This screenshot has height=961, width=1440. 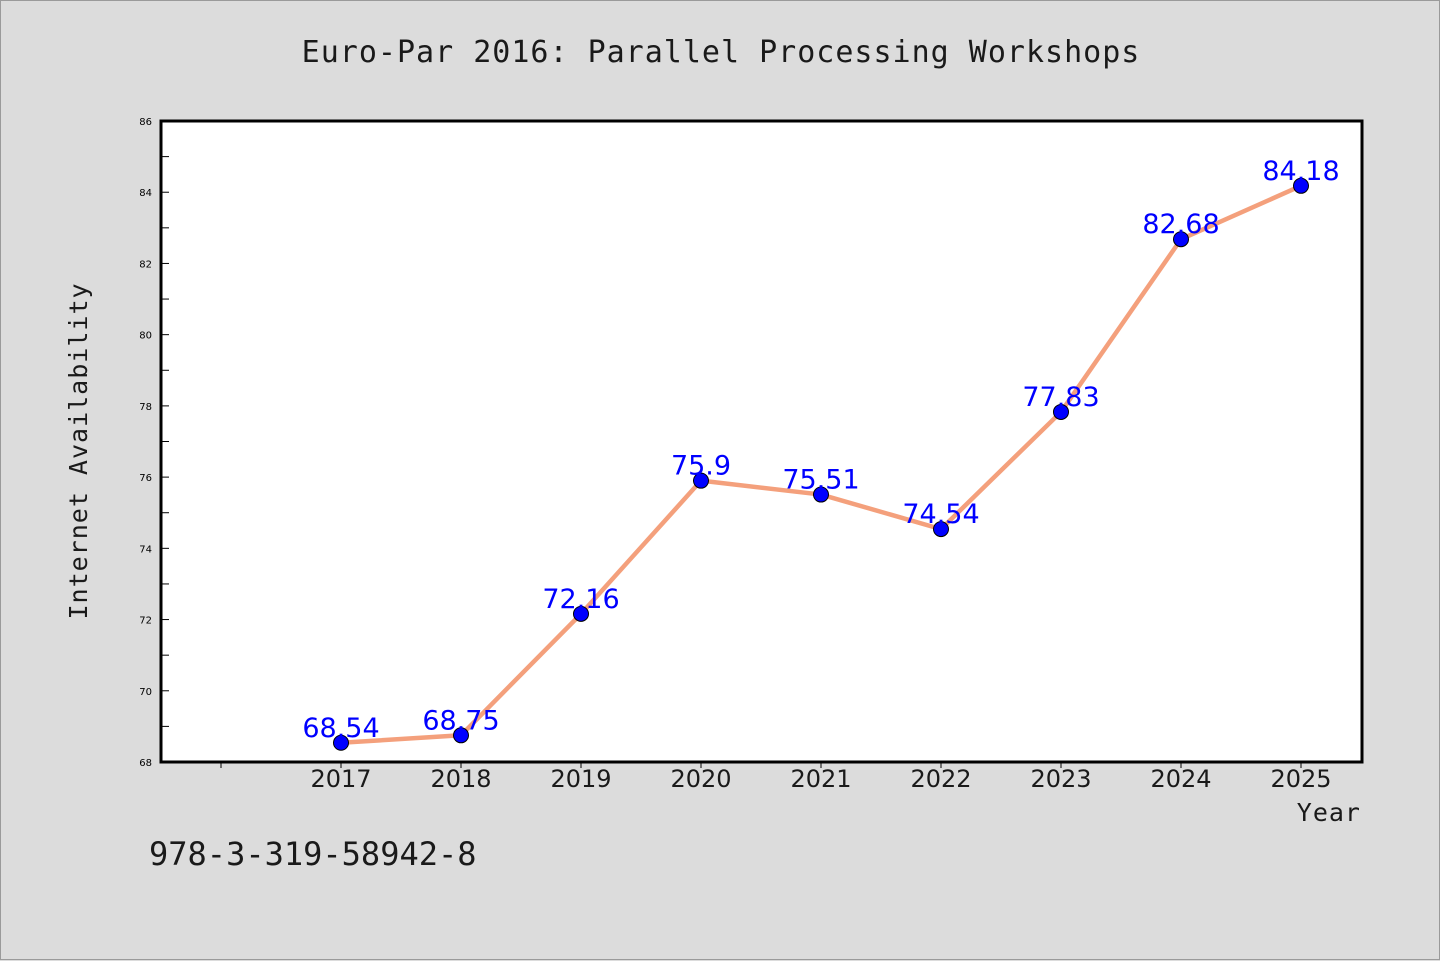 I want to click on x-tick-label: 2019, so click(x=580, y=779).